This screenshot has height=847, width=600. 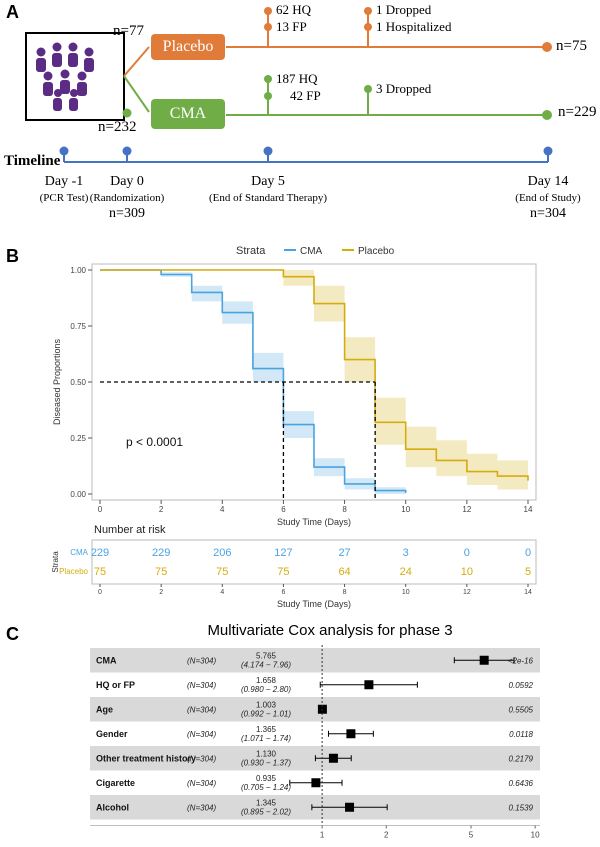 What do you see at coordinates (266, 778) in the screenshot?
I see `forest-hr: 0.935` at bounding box center [266, 778].